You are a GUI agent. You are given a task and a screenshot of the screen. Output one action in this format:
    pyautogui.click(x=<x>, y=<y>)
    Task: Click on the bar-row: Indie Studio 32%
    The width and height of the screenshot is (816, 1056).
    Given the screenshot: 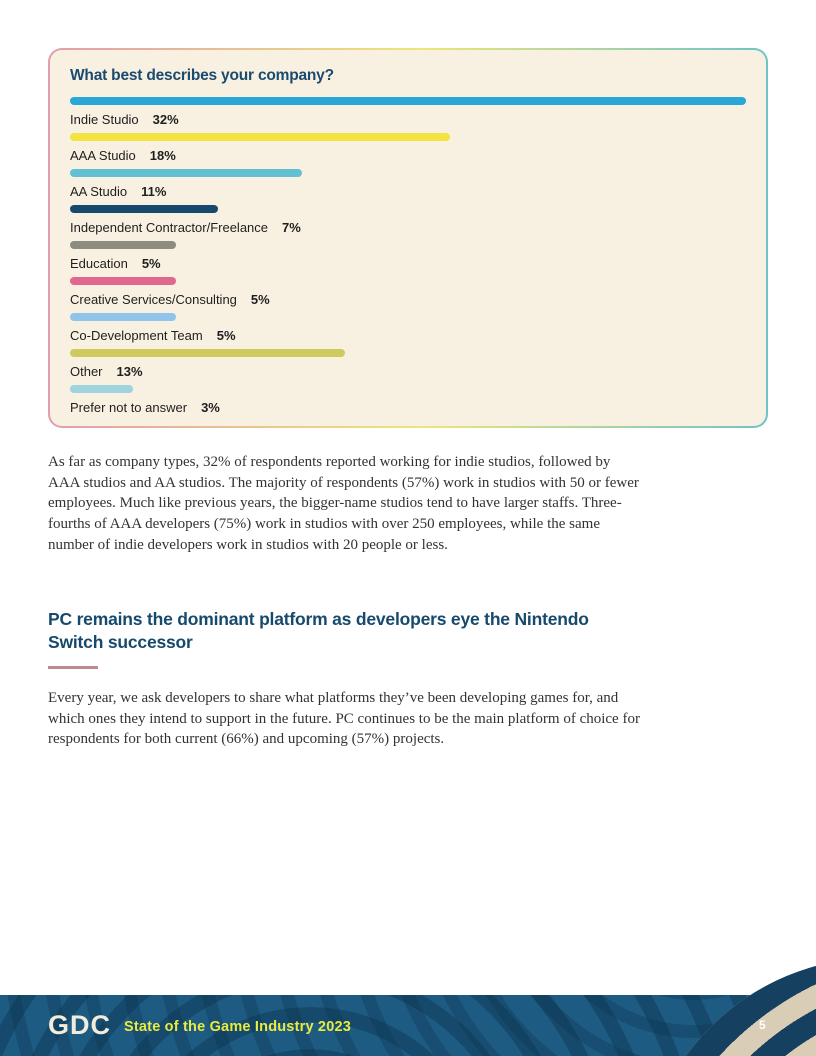 What is the action you would take?
    pyautogui.click(x=408, y=112)
    